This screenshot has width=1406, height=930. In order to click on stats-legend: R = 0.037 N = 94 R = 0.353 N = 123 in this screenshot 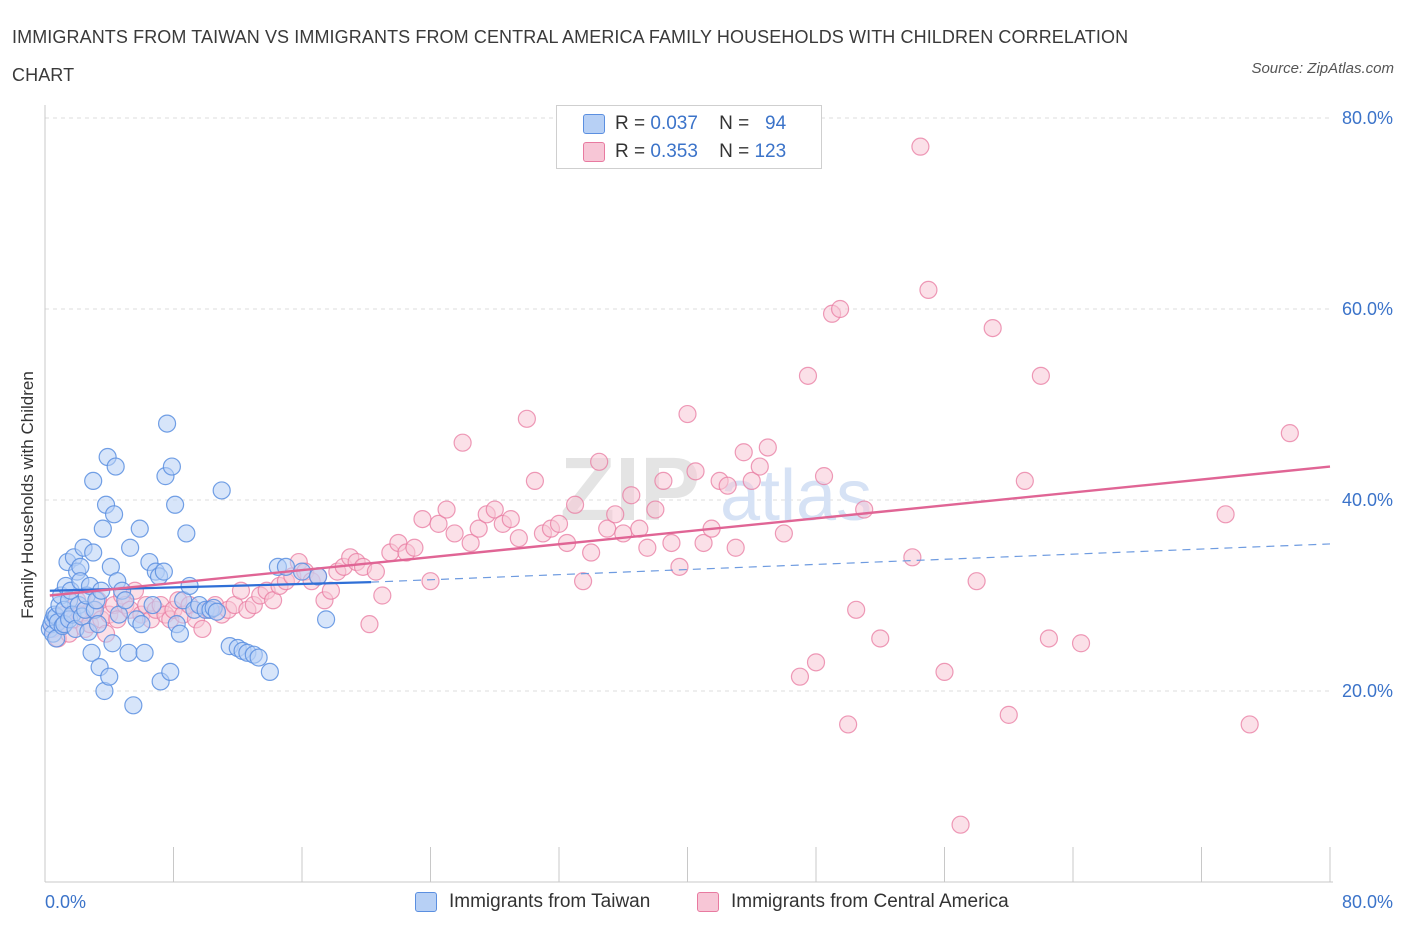, I will do `click(689, 137)`.